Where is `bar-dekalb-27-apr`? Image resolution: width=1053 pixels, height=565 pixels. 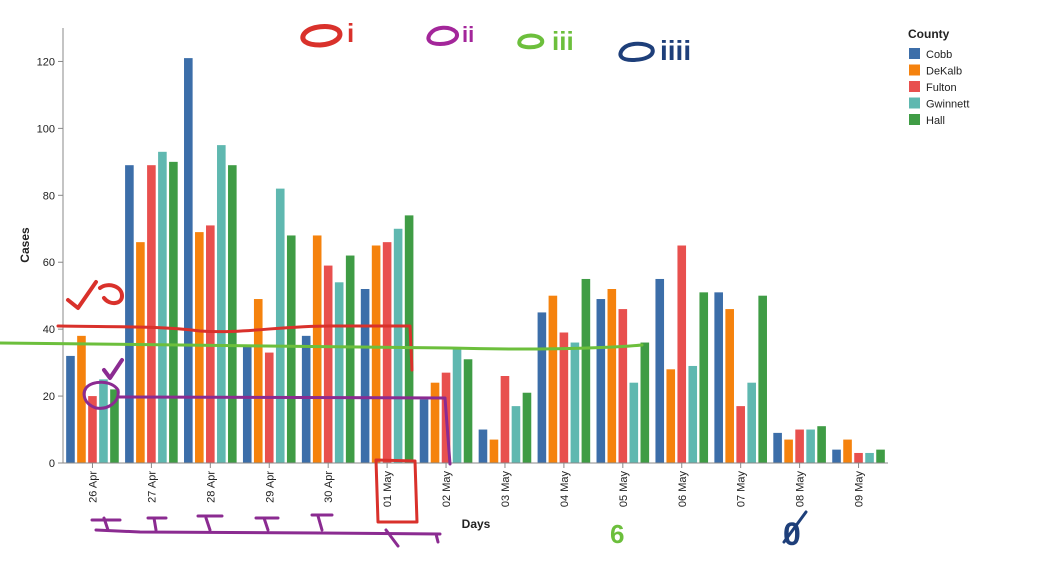 bar-dekalb-27-apr is located at coordinates (140, 352).